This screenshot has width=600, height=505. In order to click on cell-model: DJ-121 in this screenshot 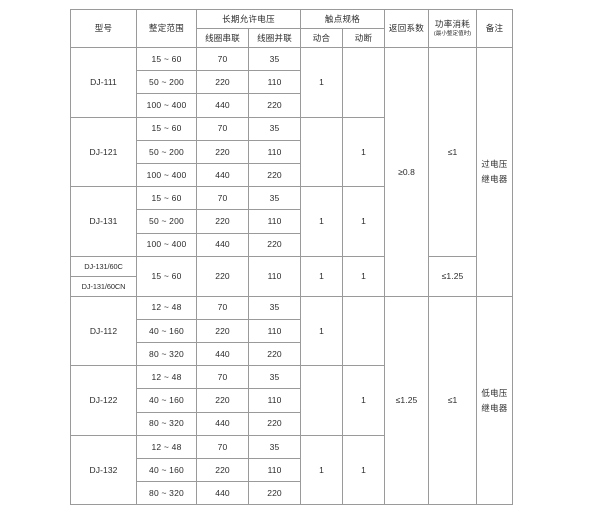, I will do `click(103, 152)`.